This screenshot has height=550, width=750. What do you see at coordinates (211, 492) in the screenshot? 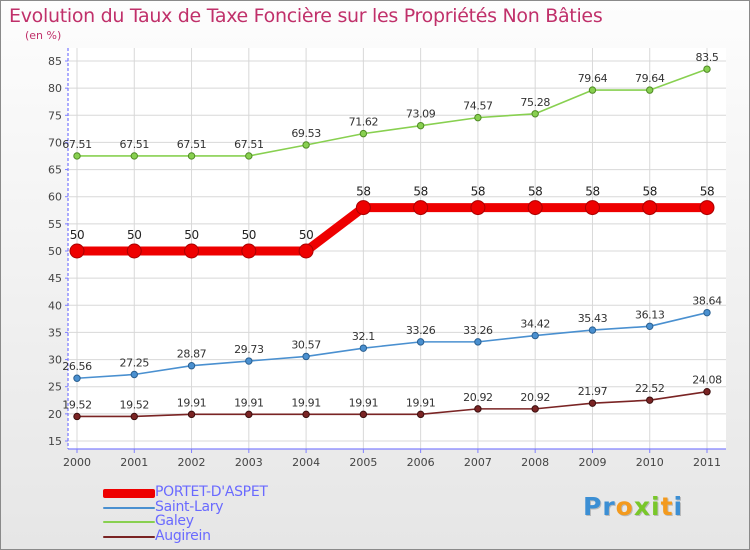
I see `legend-label: PORTET-D'ASPET` at bounding box center [211, 492].